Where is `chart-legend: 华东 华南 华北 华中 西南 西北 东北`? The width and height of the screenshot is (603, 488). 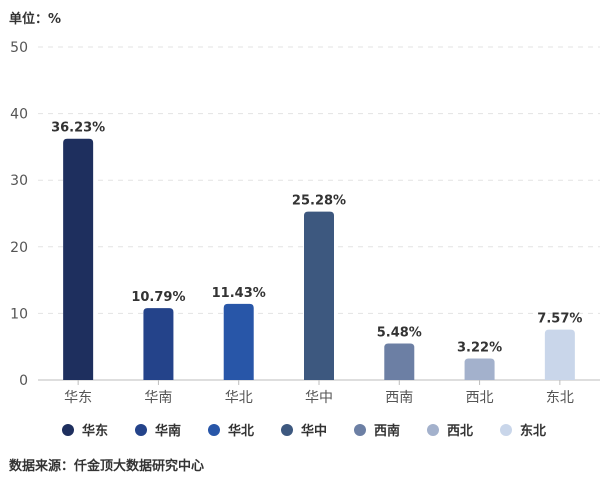 chart-legend: 华东 华南 华北 华中 西南 西北 东北 is located at coordinates (317, 429).